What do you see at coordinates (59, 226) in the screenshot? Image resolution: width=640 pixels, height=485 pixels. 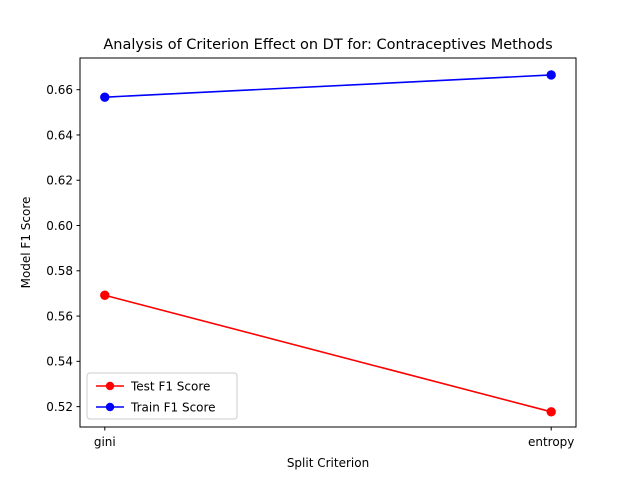 I see `y-tick-label: 0.60` at bounding box center [59, 226].